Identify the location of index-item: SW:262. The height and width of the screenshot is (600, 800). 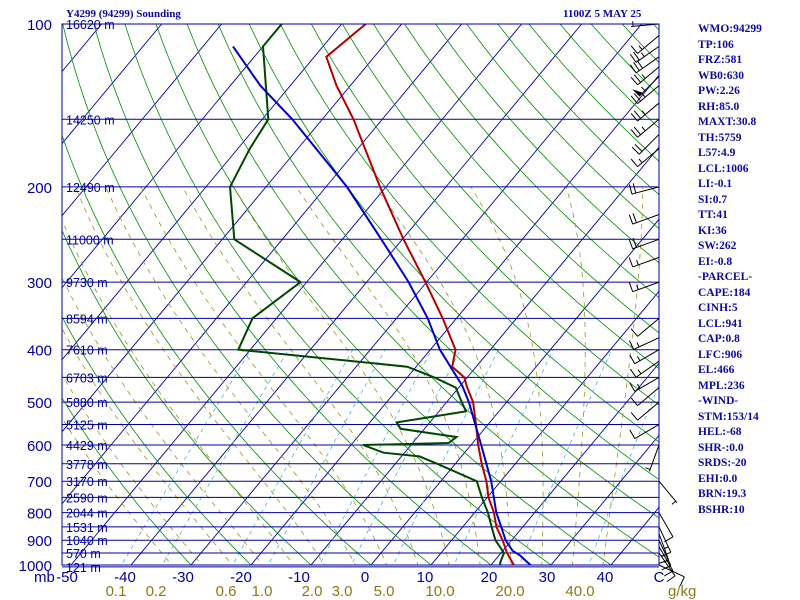
(717, 246).